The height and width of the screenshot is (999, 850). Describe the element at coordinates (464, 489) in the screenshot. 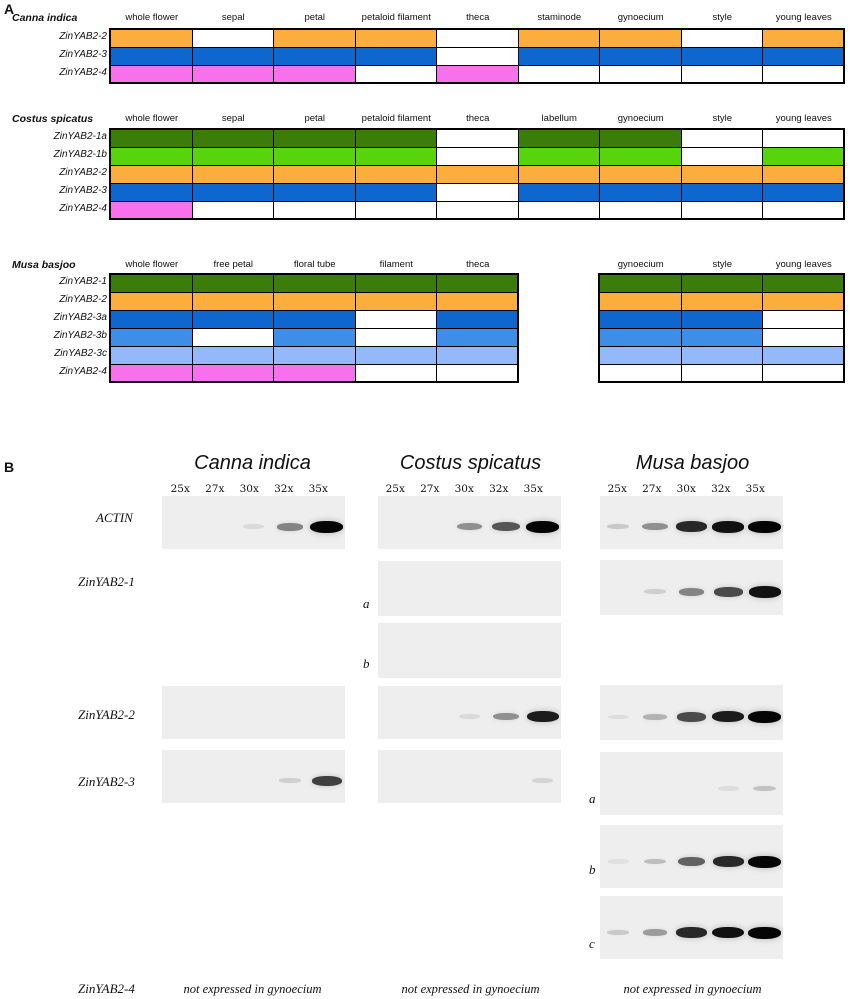

I see `cycle-label: 30x` at that location.